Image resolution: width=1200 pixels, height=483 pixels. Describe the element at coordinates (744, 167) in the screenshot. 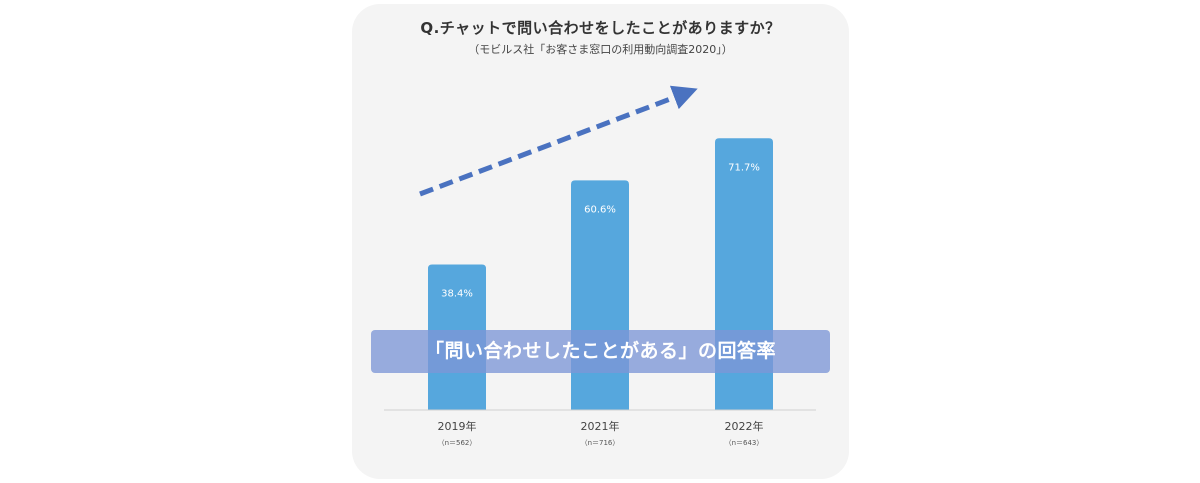

I see `bar-value-label: 71.7%` at that location.